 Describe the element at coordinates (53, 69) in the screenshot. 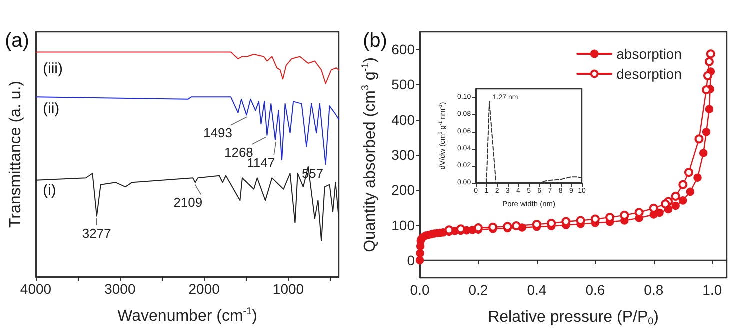

I see `series-label: (iii)` at that location.